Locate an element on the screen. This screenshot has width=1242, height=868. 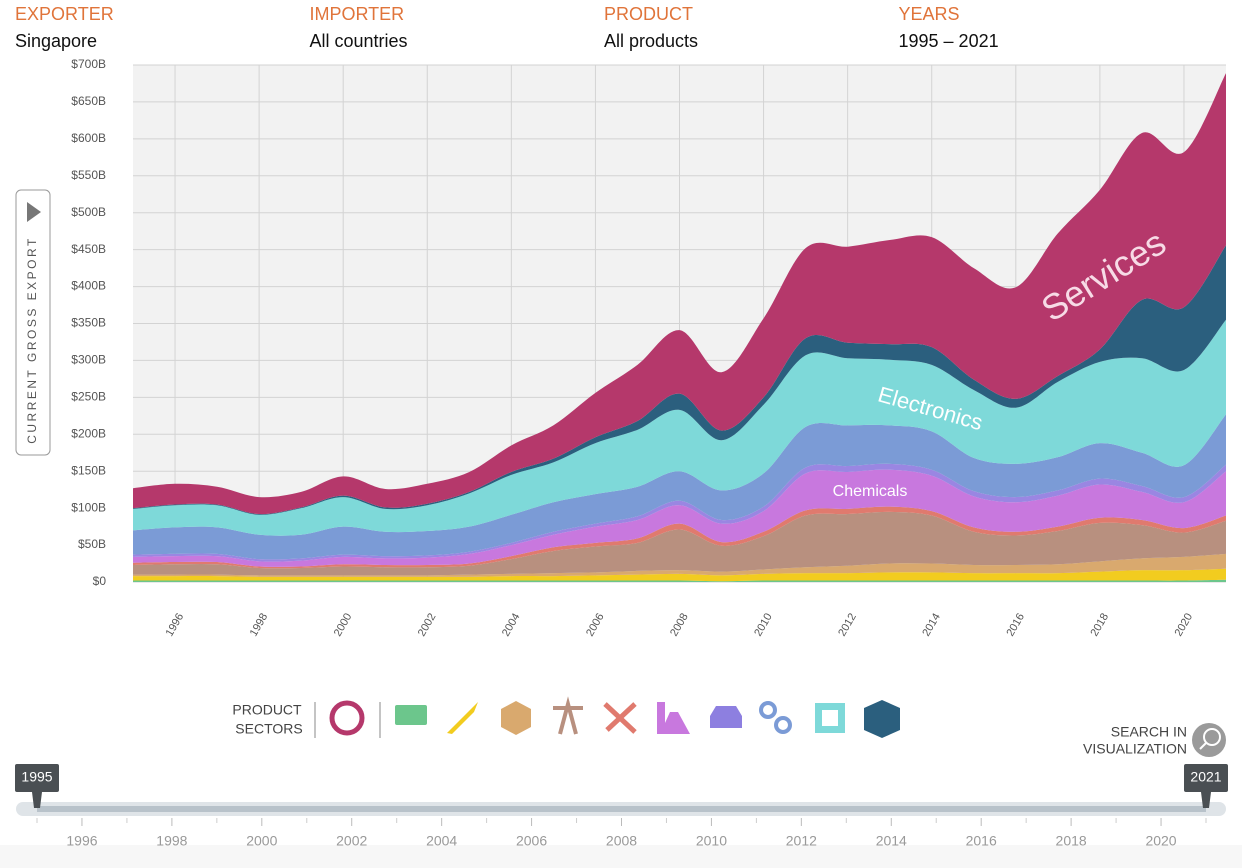
timeline-label: 2016 is located at coordinates (981, 841).